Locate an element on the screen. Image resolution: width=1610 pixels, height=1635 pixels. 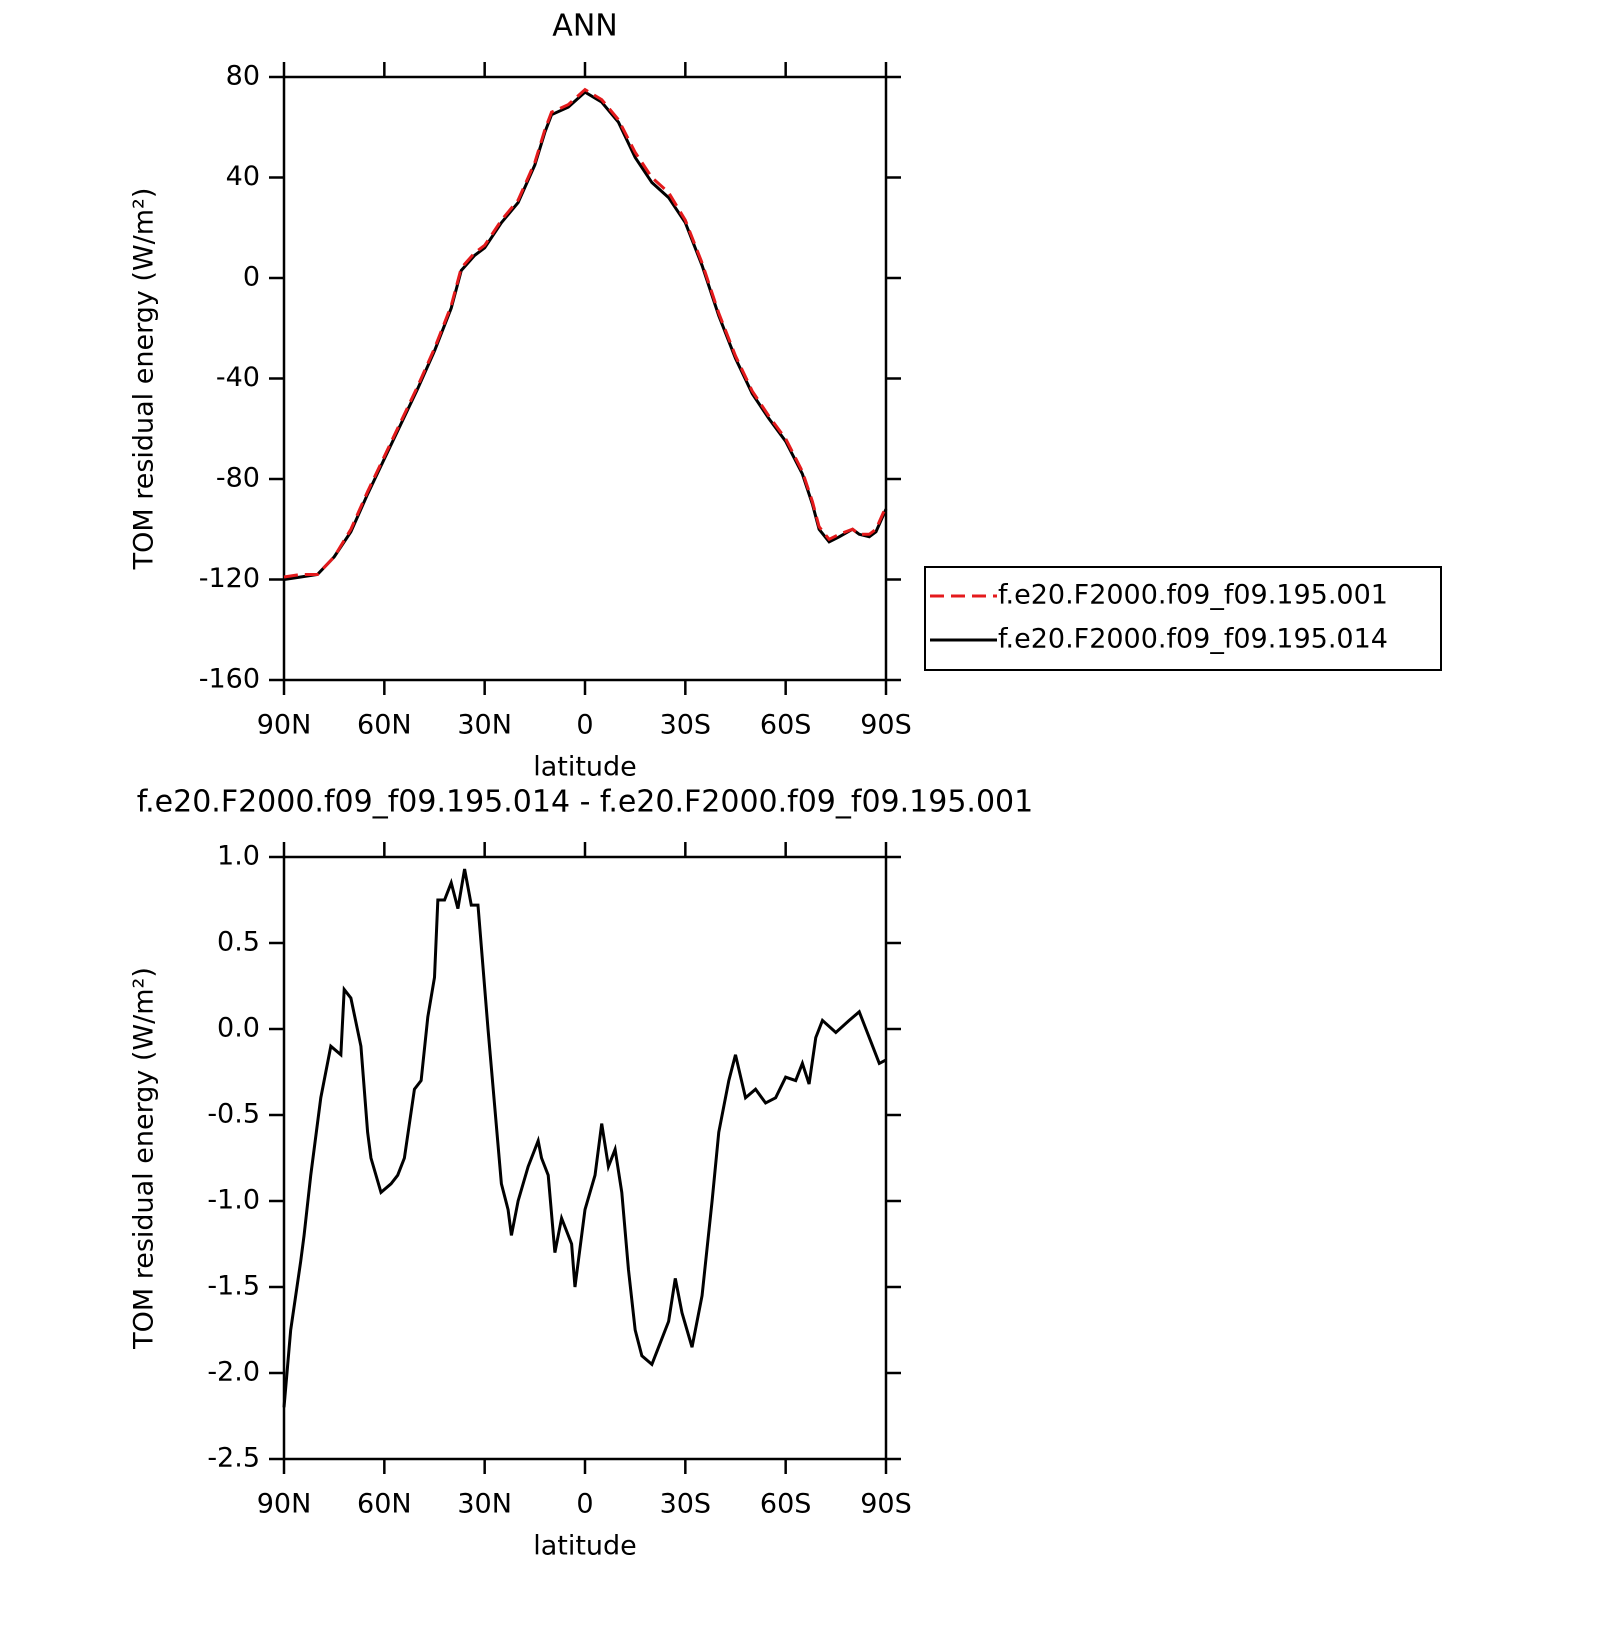
y-tick-label: -80 is located at coordinates (238, 478).